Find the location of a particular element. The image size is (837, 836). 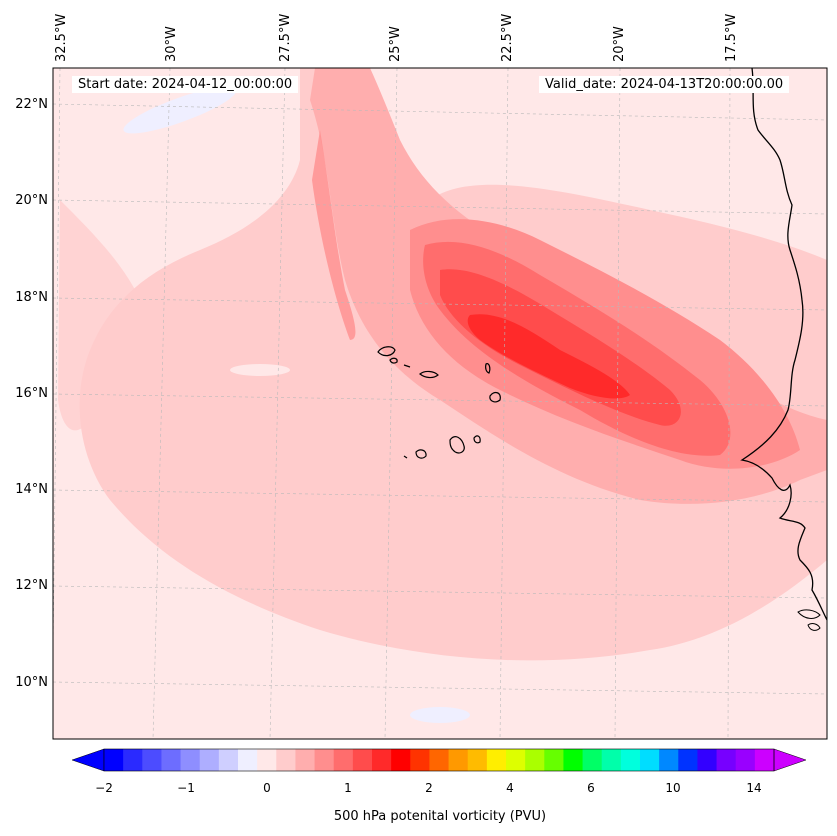

lon-label: 32.5°W is located at coordinates (61, 37).